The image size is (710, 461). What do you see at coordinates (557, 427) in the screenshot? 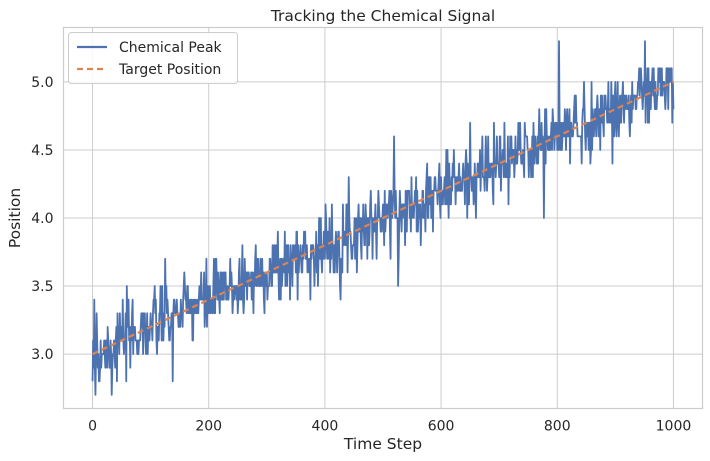
I see `x-tick-label: 800` at bounding box center [557, 427].